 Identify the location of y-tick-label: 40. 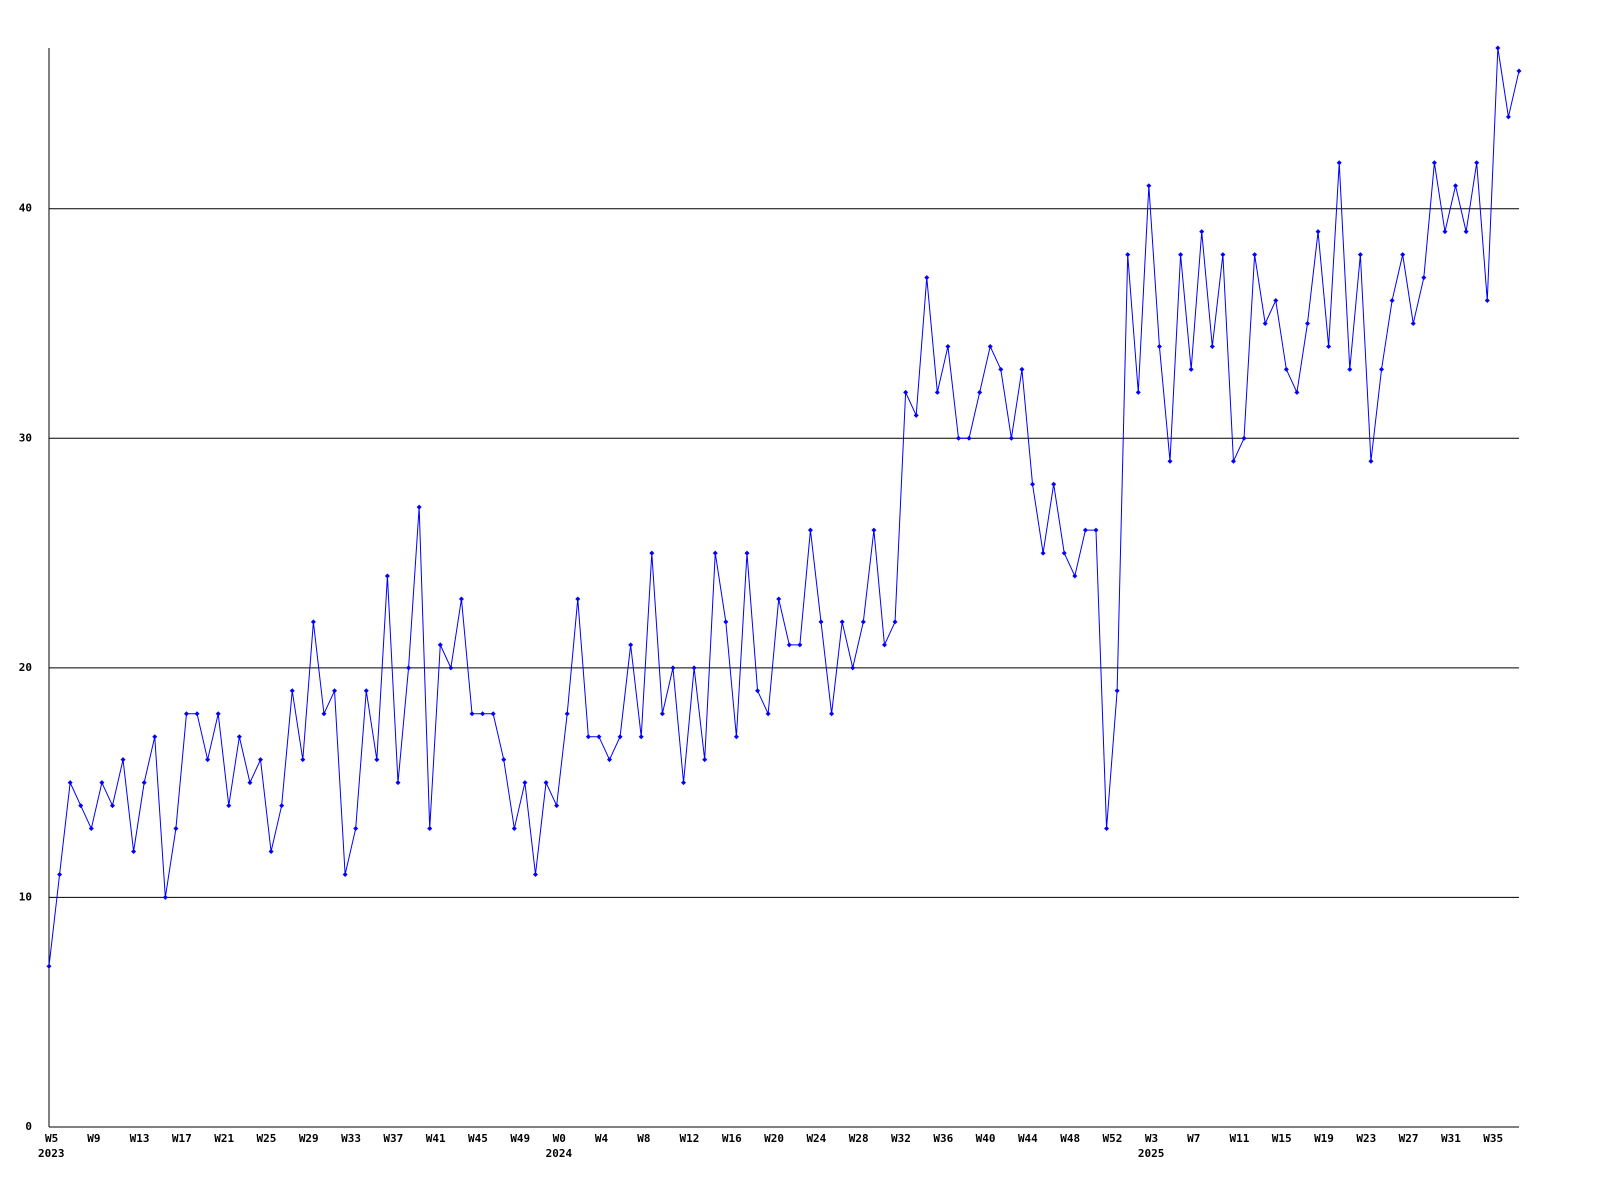
(25, 208).